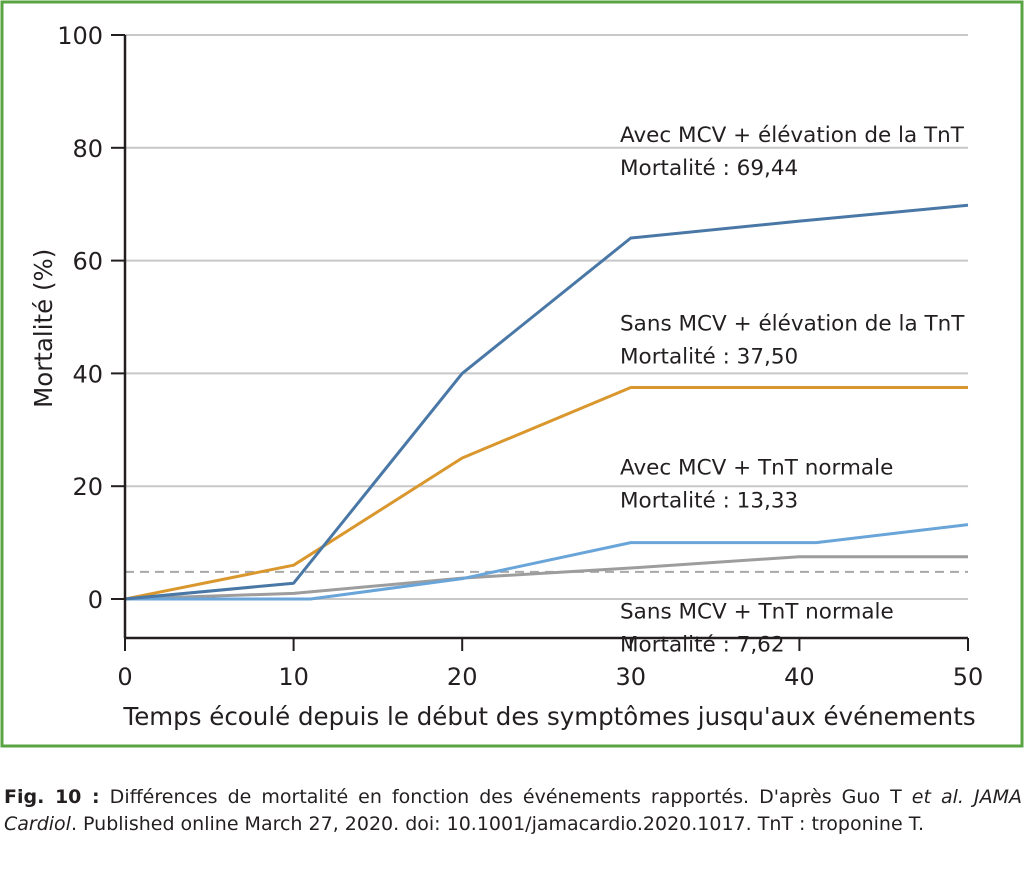 Image resolution: width=1024 pixels, height=874 pixels. What do you see at coordinates (709, 168) in the screenshot?
I see `series-mortality-label: Mortalité : 69,44` at bounding box center [709, 168].